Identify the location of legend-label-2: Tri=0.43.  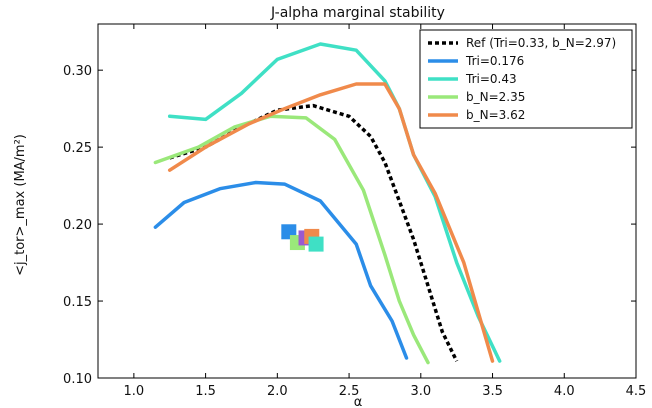
(491, 79).